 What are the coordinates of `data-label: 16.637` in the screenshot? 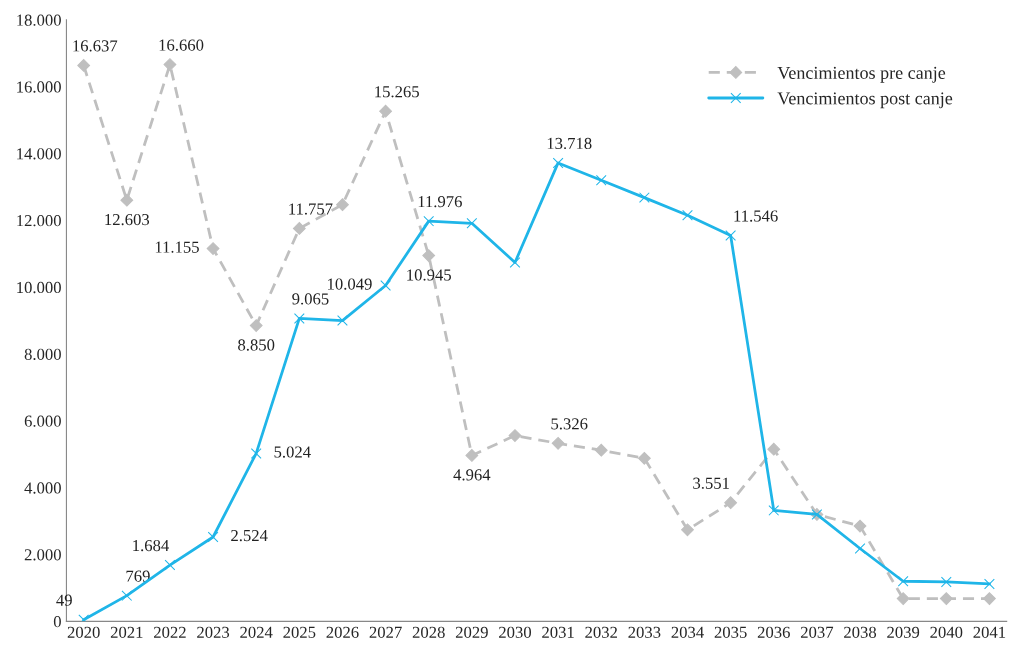 It's located at (95, 46).